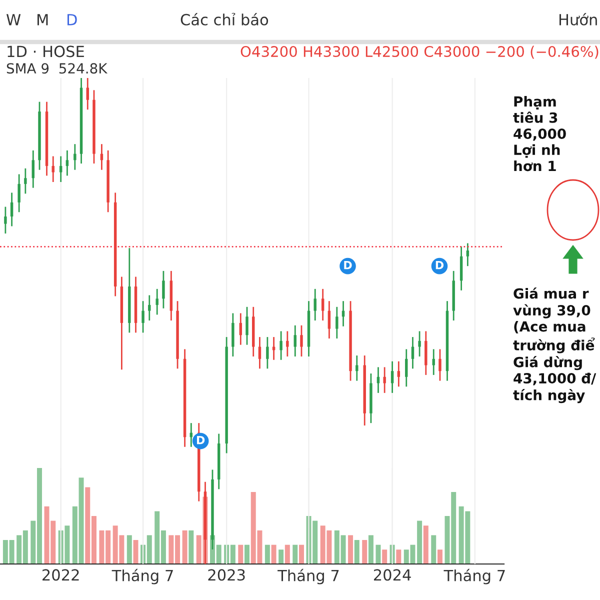 The width and height of the screenshot is (600, 600). I want to click on x-tick-label: 2024, so click(392, 575).